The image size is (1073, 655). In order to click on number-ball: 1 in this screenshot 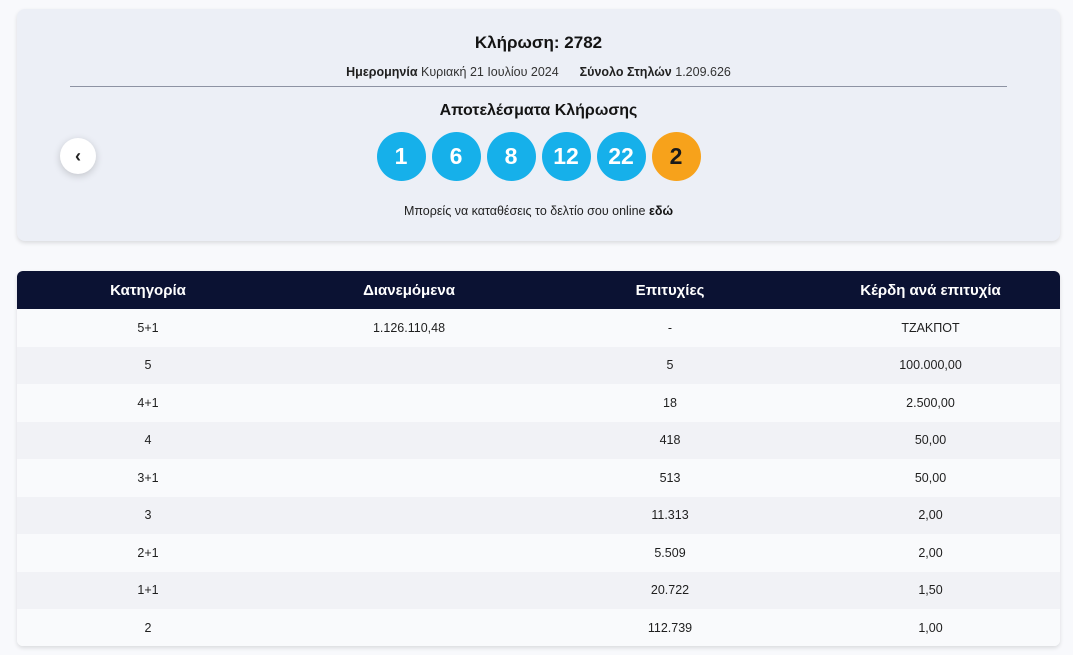, I will do `click(401, 156)`.